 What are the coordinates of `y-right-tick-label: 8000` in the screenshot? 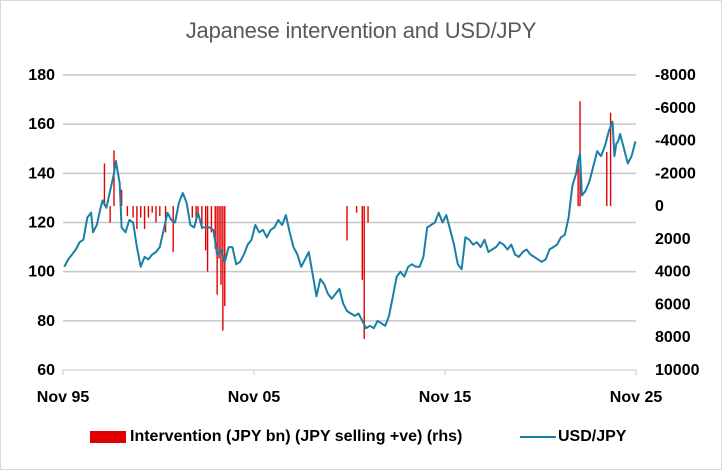 It's located at (673, 337).